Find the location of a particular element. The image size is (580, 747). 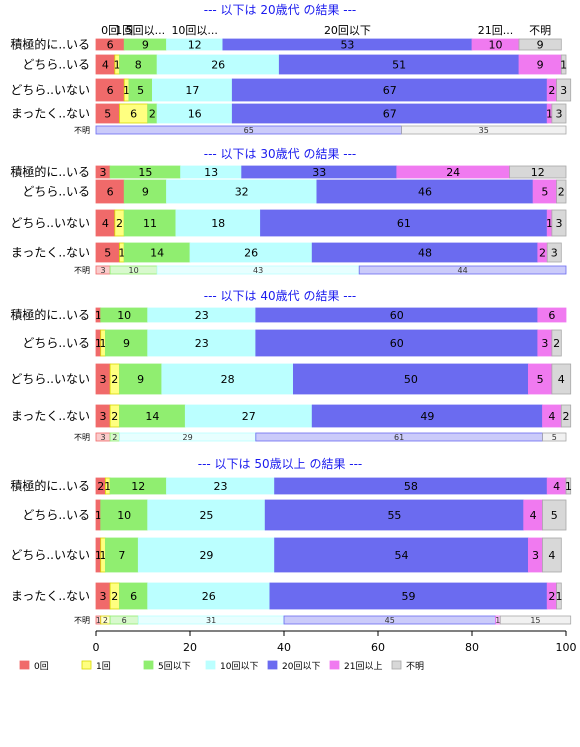

data-label: 5 is located at coordinates (107, 253).